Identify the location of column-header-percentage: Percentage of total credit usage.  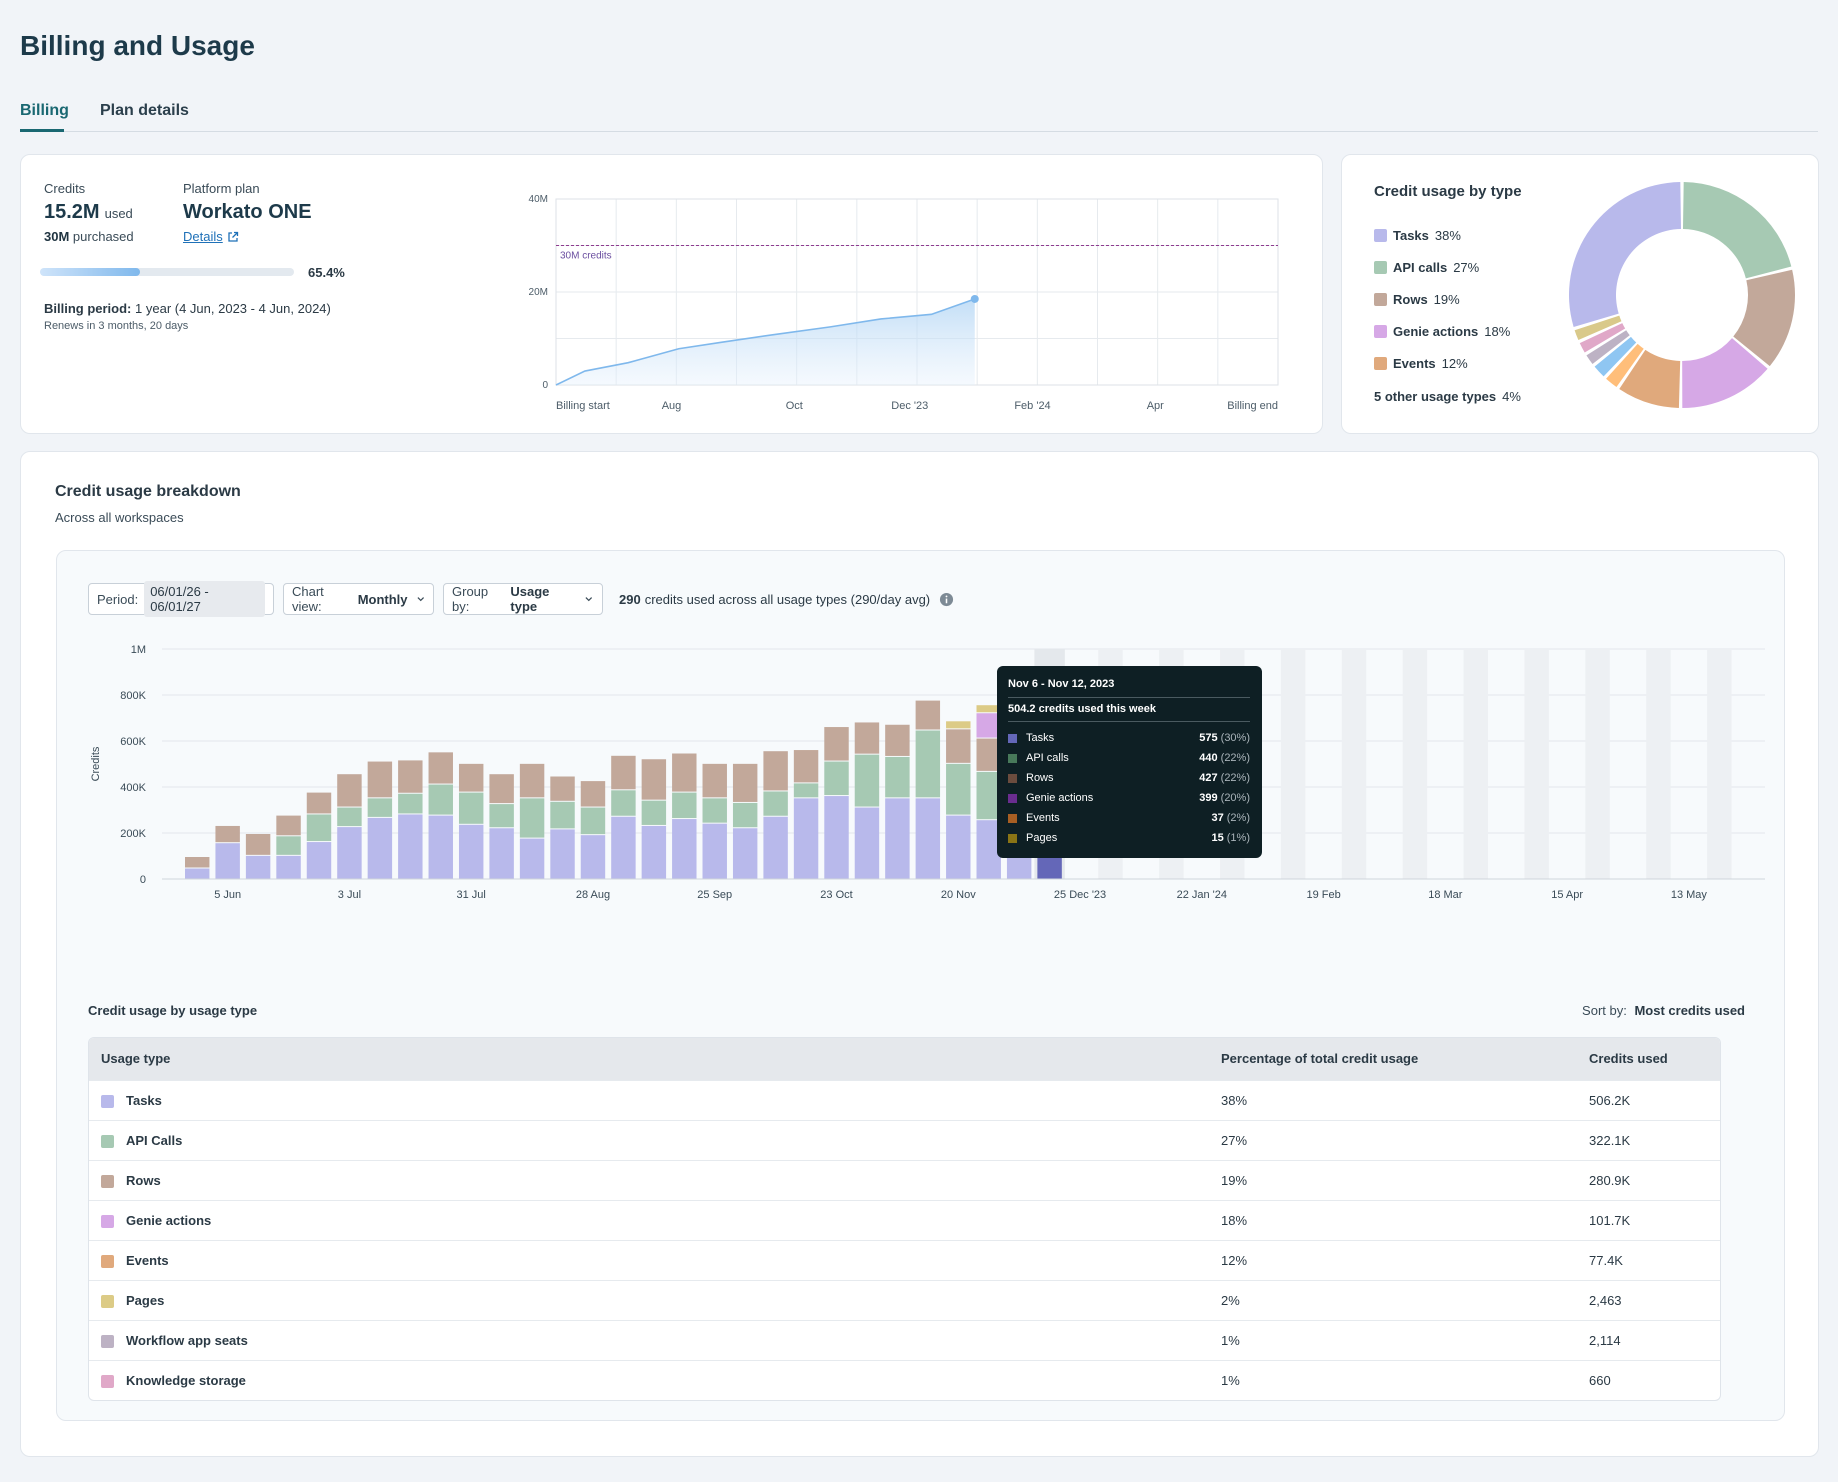
(1320, 1058).